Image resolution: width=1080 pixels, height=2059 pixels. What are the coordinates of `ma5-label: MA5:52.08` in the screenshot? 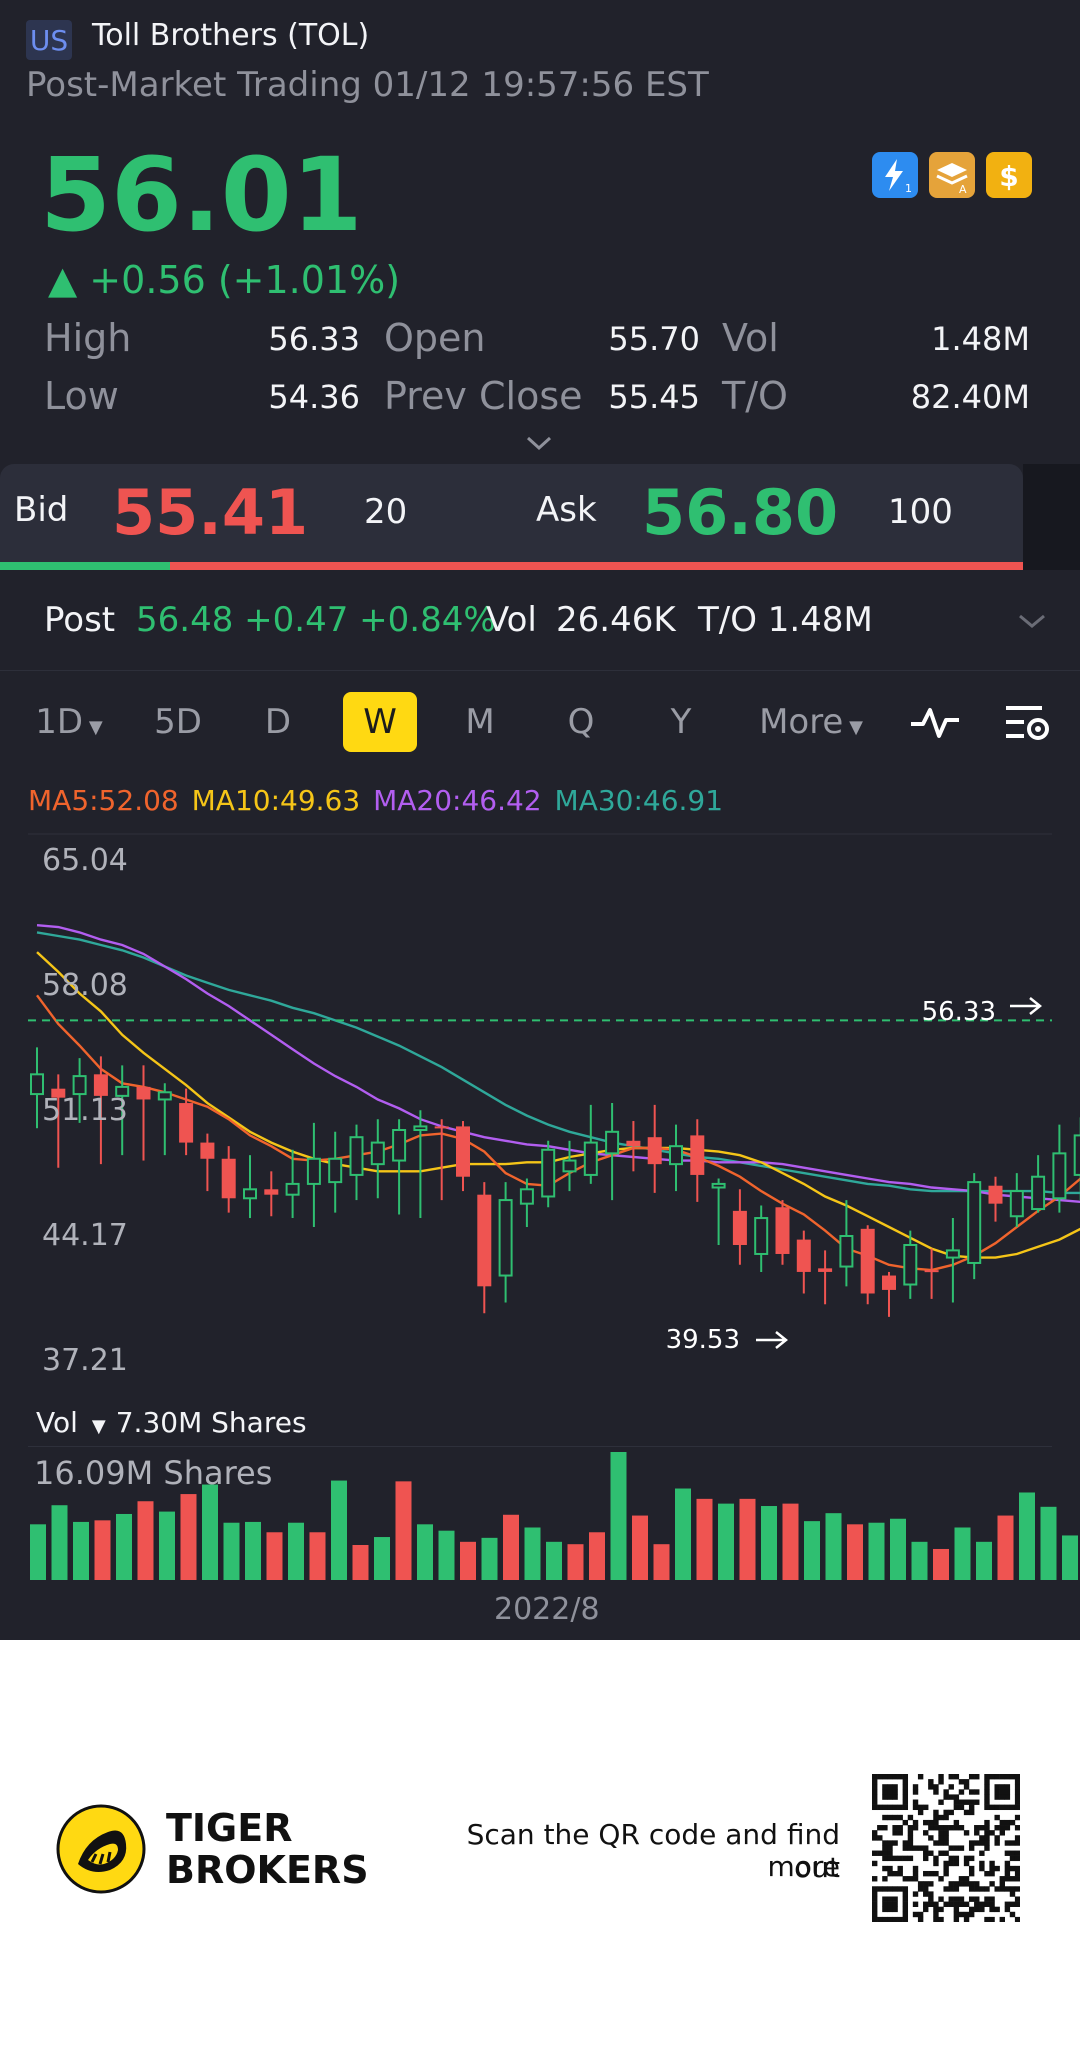 It's located at (103, 800).